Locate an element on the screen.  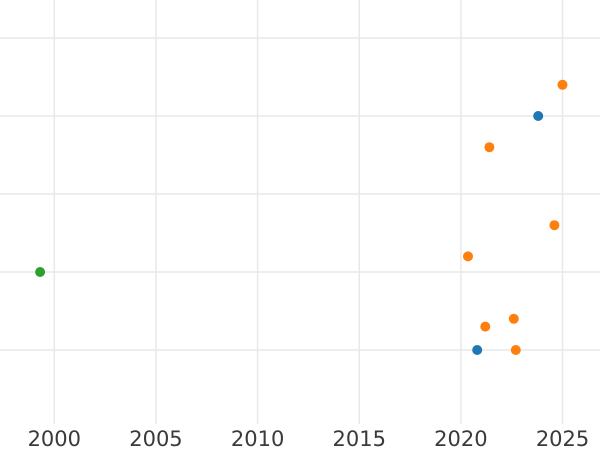
x-tick-label: 2020 is located at coordinates (460, 438).